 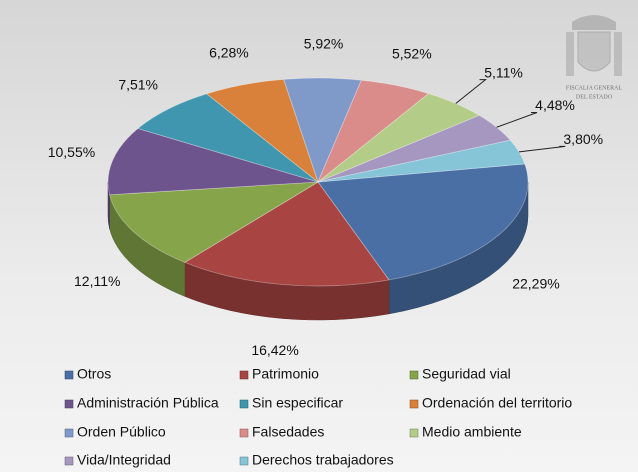 What do you see at coordinates (323, 460) in the screenshot?
I see `legend-label: Derechos trabajadores` at bounding box center [323, 460].